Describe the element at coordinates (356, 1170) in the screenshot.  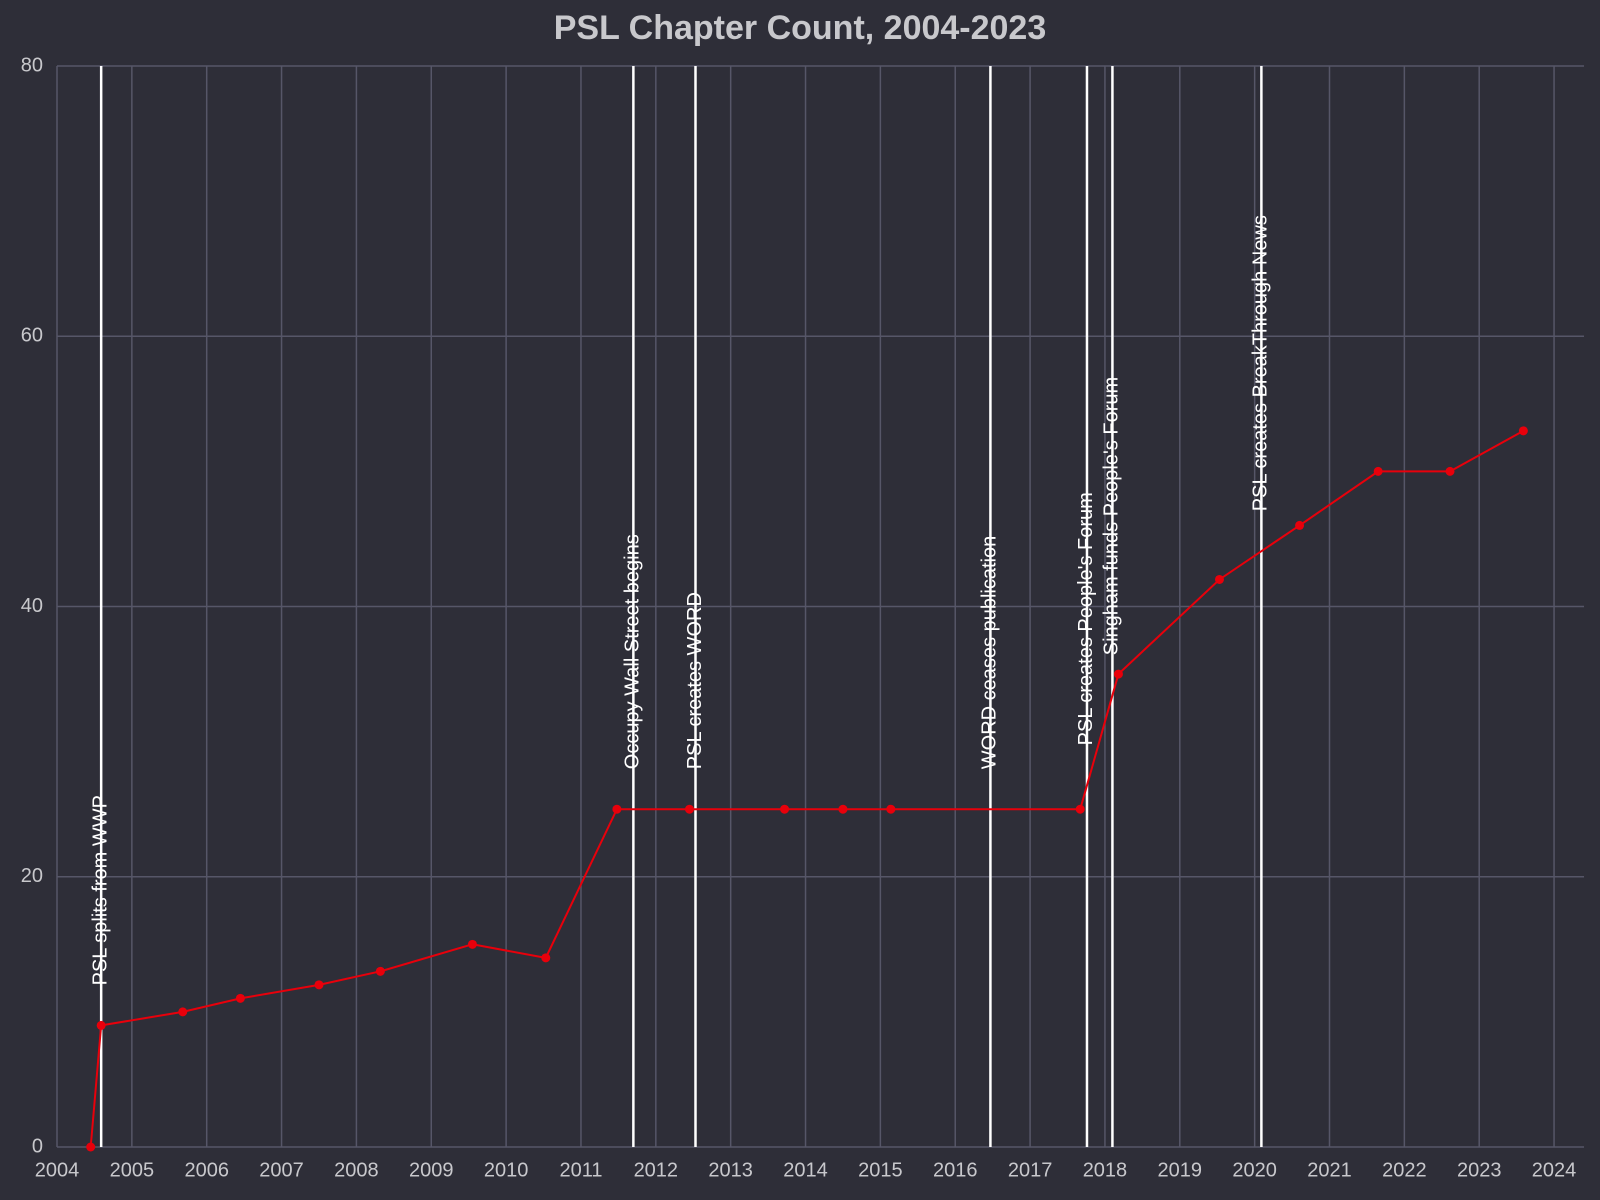
I see `x-tick-label: 2008` at that location.